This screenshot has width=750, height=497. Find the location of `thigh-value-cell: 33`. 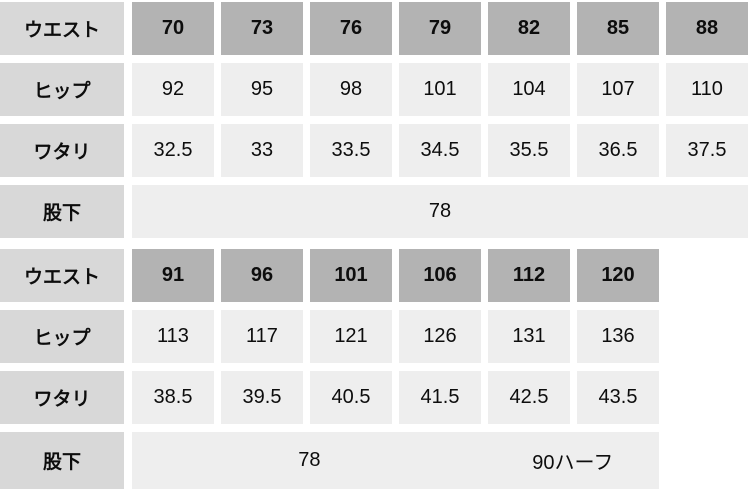

thigh-value-cell: 33 is located at coordinates (262, 150).